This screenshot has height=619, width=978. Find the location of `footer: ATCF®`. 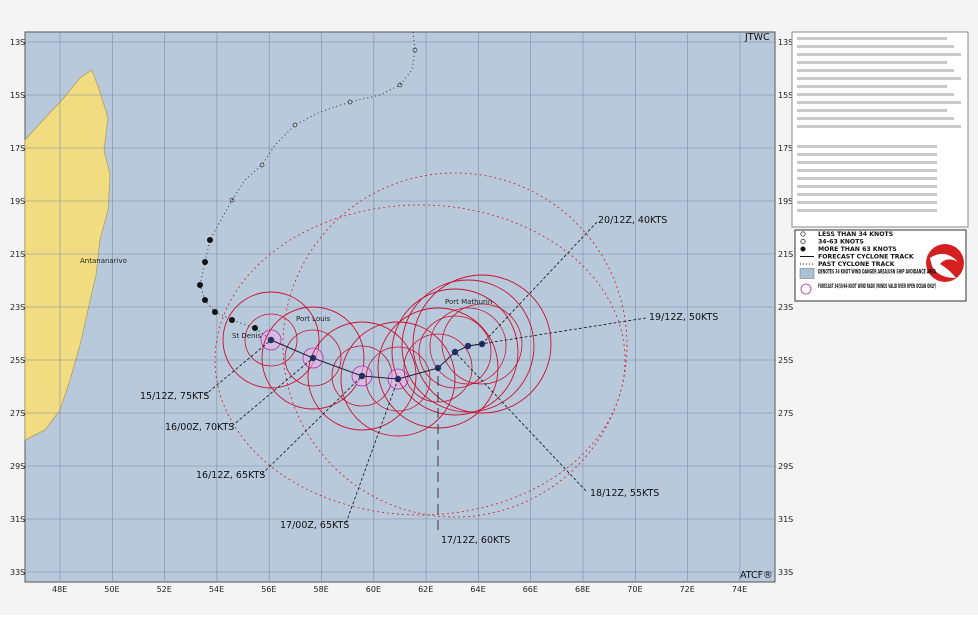

footer: ATCF® is located at coordinates (756, 575).